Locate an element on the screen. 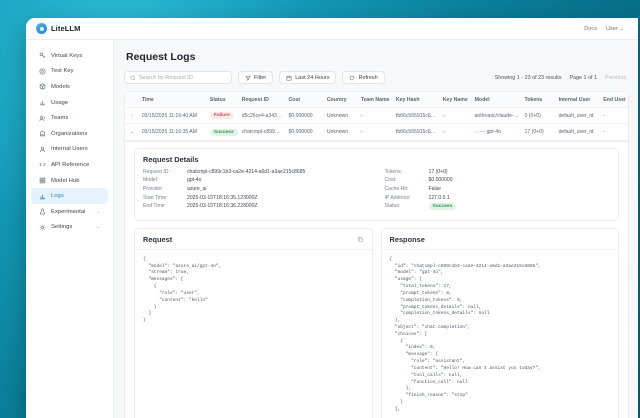 This screenshot has height=418, width=640. app-topbar: LiteLLM Docs User ⌄ is located at coordinates (332, 29).